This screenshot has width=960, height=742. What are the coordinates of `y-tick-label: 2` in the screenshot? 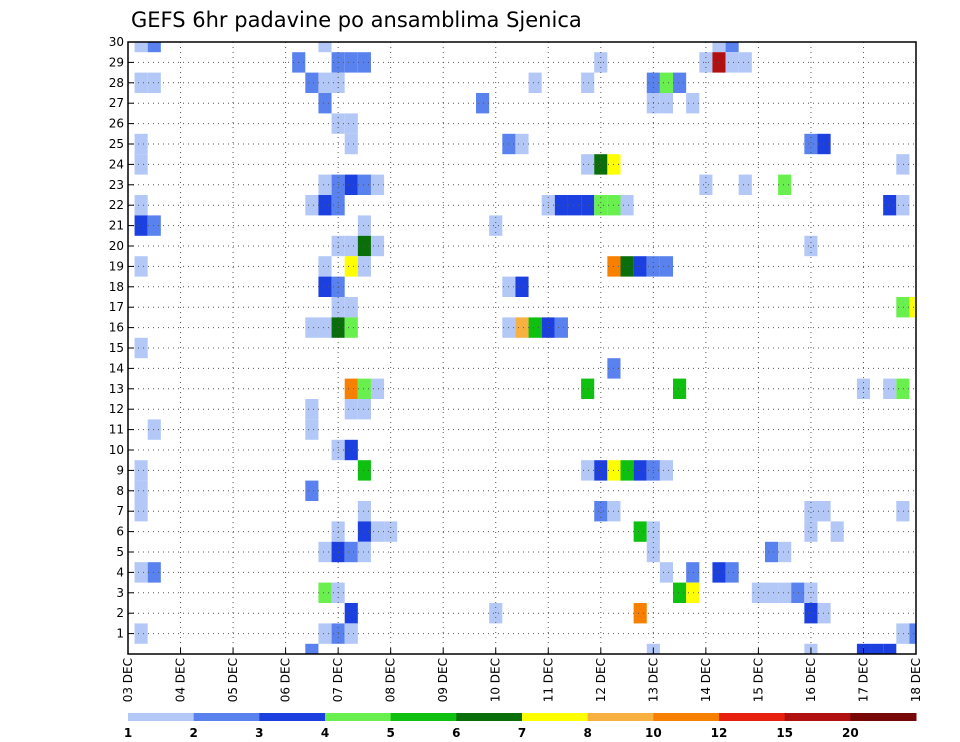 It's located at (120, 613).